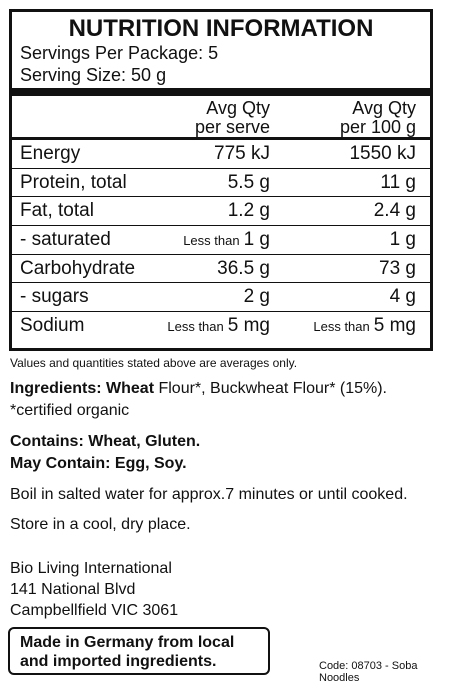  I want to click on ingredient-wheat: Wheat, so click(130, 388).